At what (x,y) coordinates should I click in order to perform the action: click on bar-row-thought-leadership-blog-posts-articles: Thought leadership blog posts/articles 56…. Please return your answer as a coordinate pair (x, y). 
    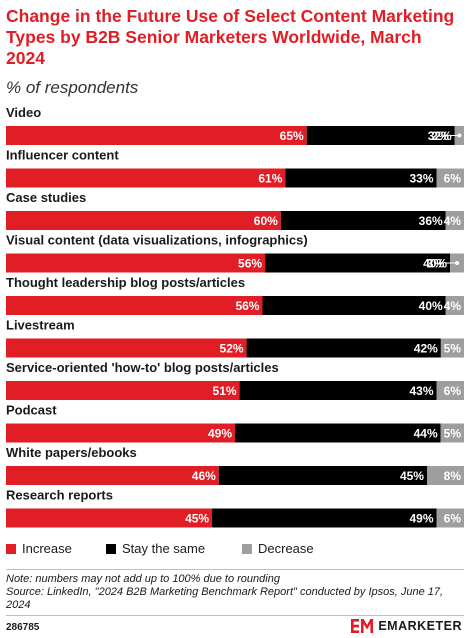
    Looking at the image, I should click on (235, 295).